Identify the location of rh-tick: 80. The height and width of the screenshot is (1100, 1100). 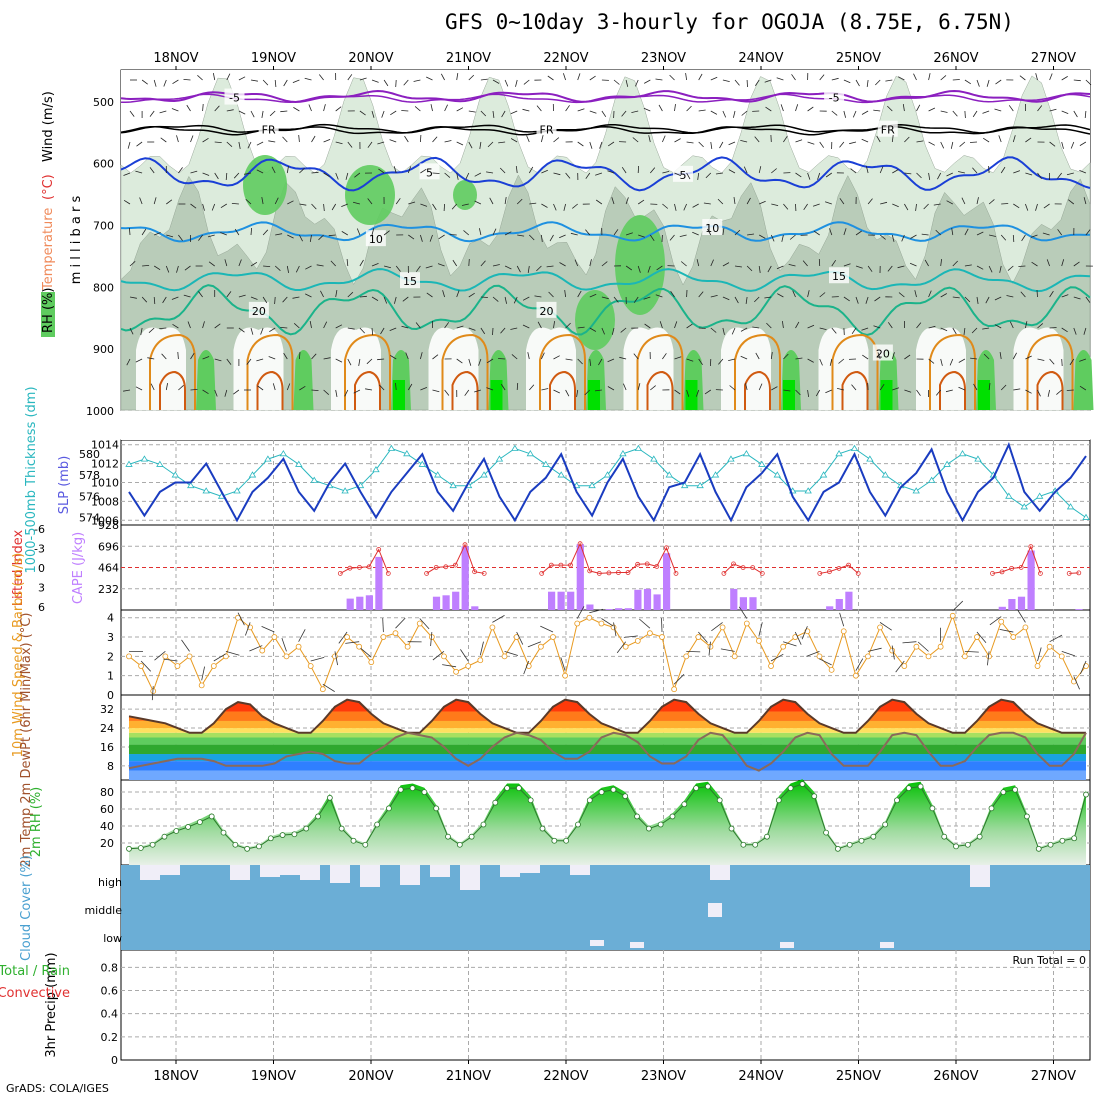
(107, 792).